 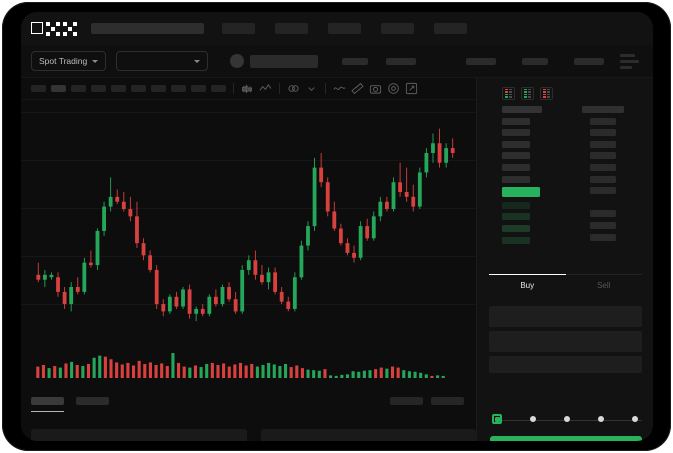 I want to click on tab-sell: Sell, so click(x=604, y=285).